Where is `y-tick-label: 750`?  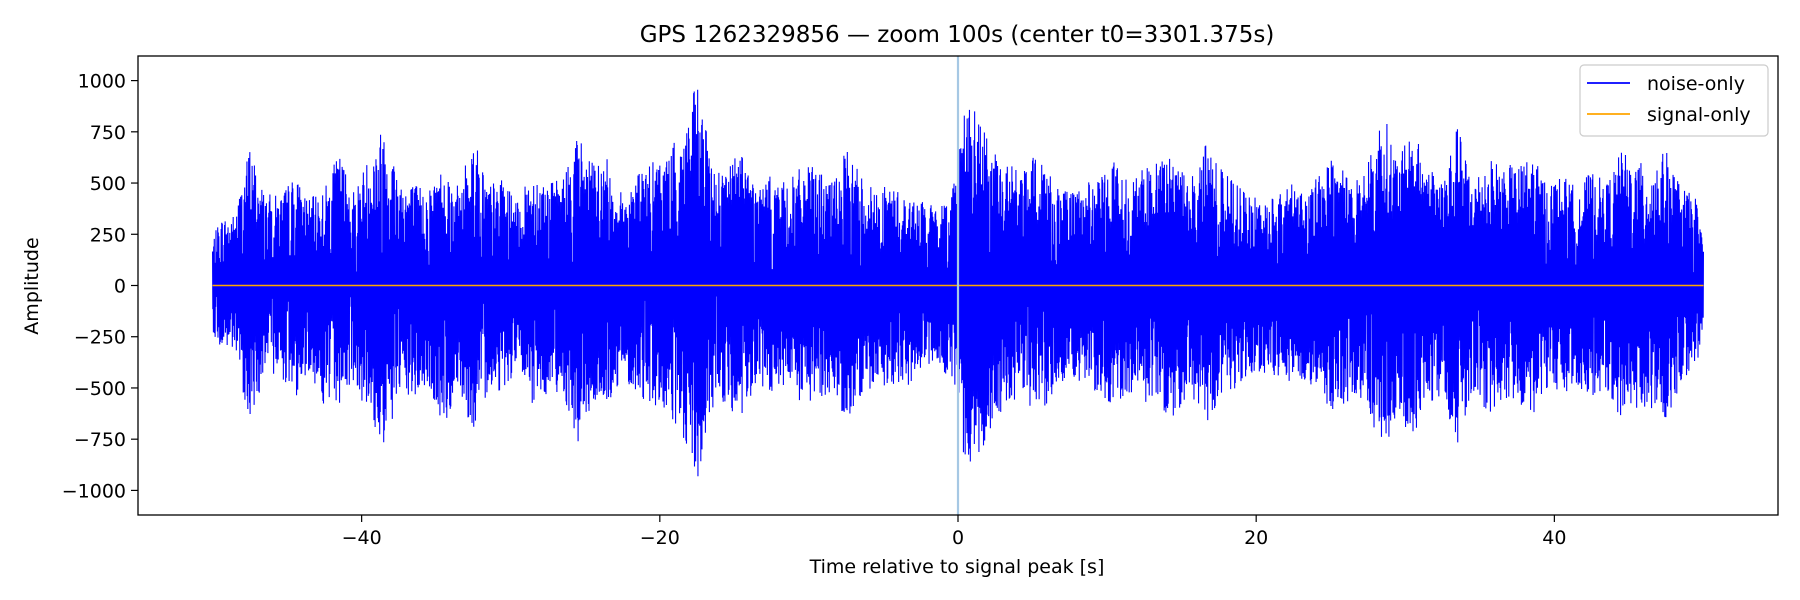
y-tick-label: 750 is located at coordinates (108, 133).